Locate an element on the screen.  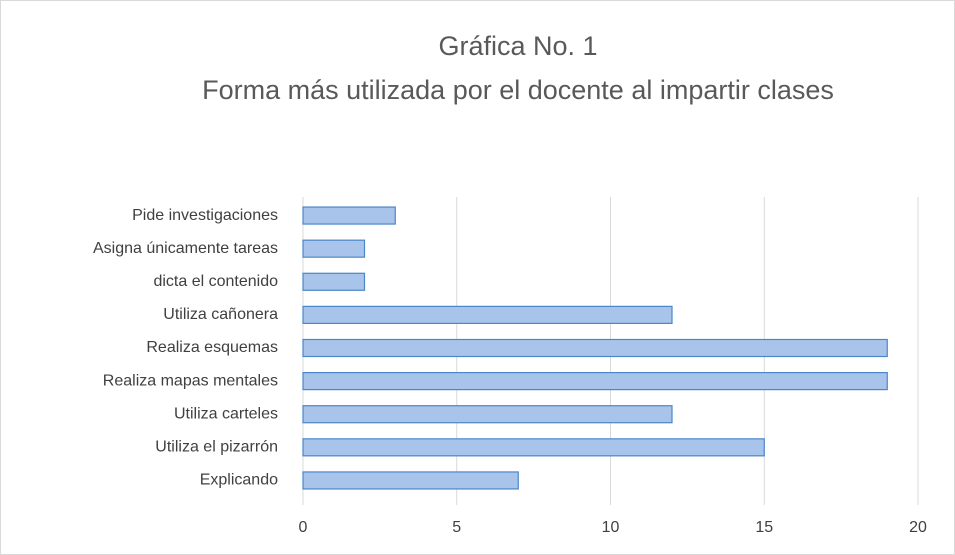
y-tick-label: Realiza mapas mentales is located at coordinates (190, 380).